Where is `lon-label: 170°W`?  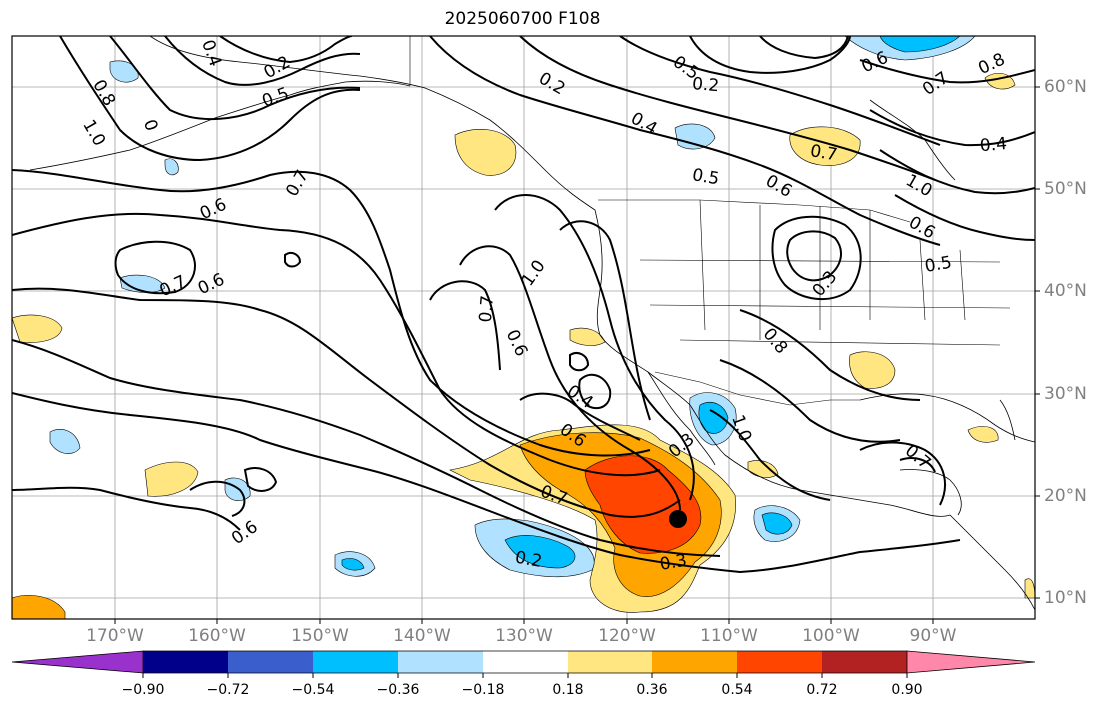 lon-label: 170°W is located at coordinates (115, 636).